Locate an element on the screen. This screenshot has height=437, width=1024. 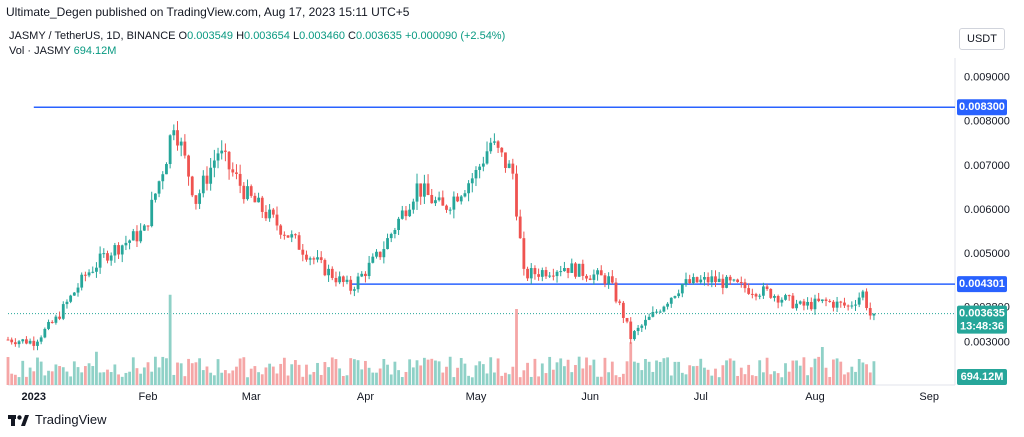
close-label: C is located at coordinates (352, 36).